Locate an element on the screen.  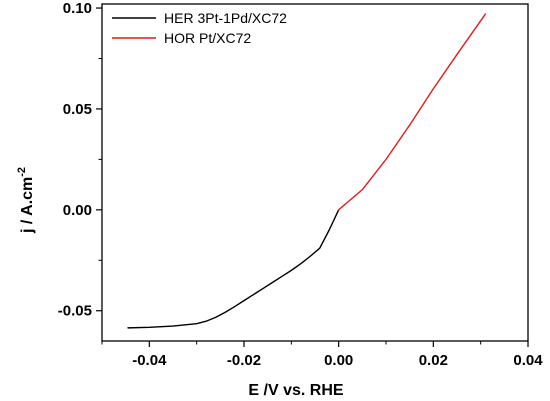
x-axis-title: E /V vs. RHE is located at coordinates (295, 390).